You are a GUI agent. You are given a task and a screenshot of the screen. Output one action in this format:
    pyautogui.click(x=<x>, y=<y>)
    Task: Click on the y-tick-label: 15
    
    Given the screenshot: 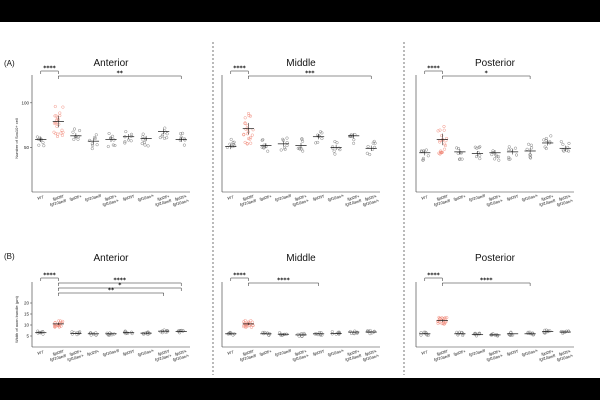 What is the action you would take?
    pyautogui.click(x=27, y=314)
    